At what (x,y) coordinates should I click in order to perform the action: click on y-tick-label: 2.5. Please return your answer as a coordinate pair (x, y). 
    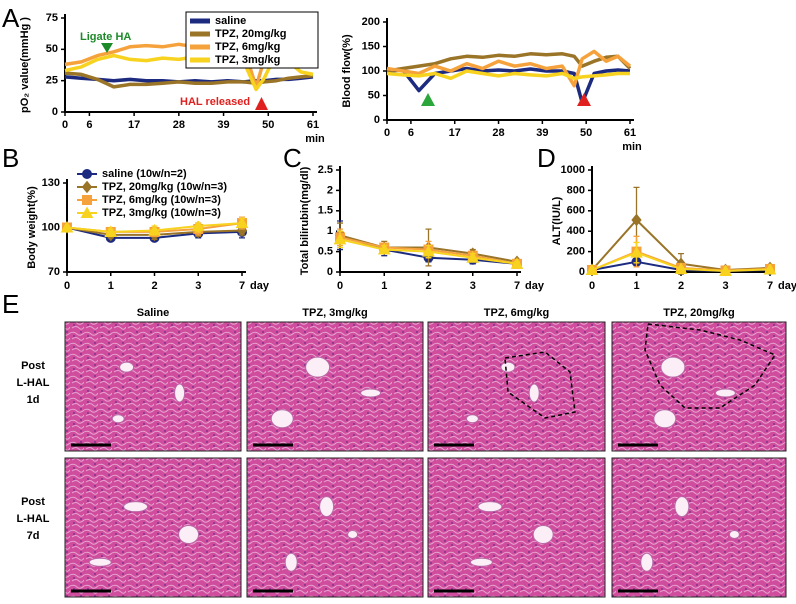
    Looking at the image, I should click on (325, 170).